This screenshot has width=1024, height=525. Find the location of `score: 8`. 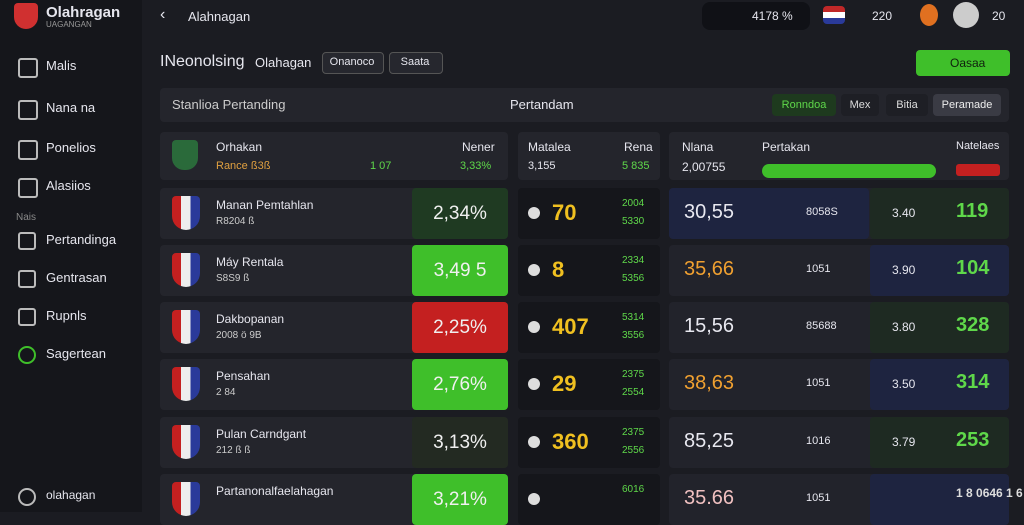

score: 8 is located at coordinates (558, 269).